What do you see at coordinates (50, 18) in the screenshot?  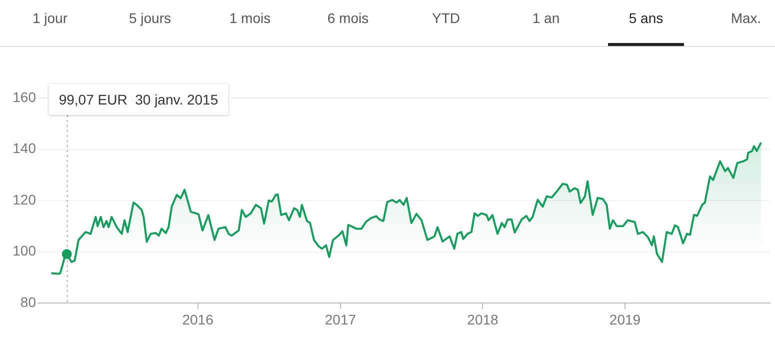 I see `text: 1 jour` at bounding box center [50, 18].